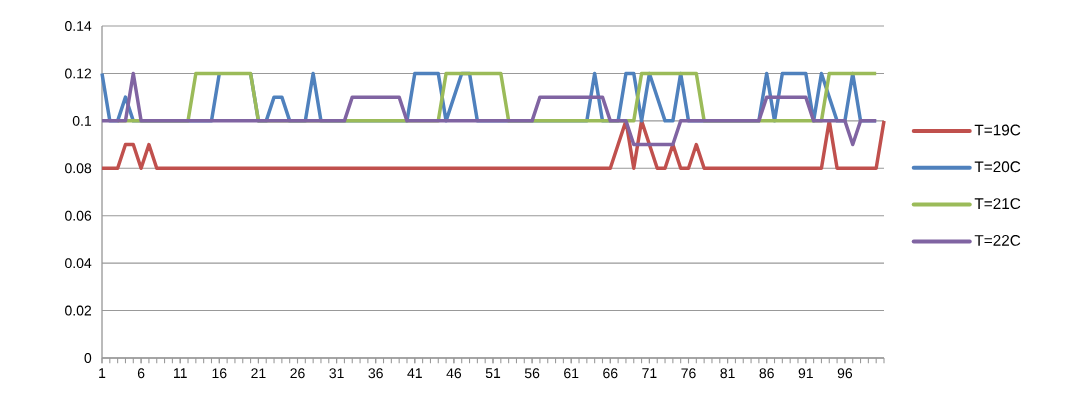  Describe the element at coordinates (78, 310) in the screenshot. I see `y-tick-label: 0.02` at that location.